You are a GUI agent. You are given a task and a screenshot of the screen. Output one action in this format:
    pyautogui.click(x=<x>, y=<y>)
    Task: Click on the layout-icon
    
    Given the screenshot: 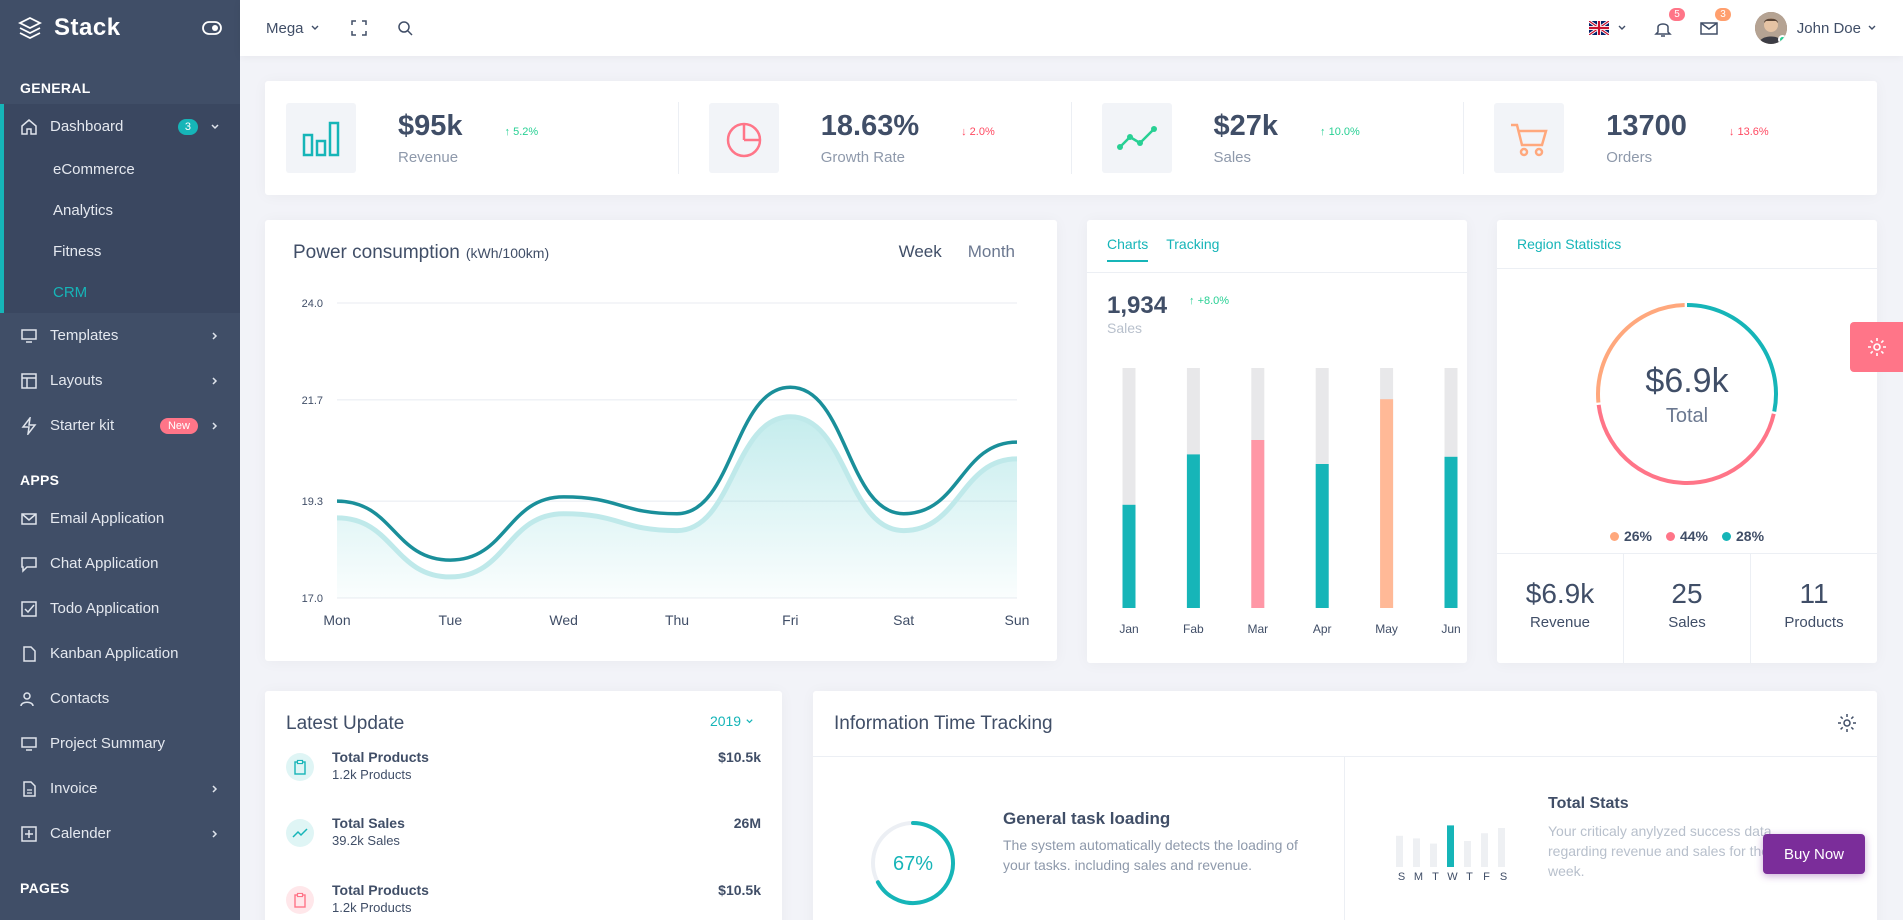 What is the action you would take?
    pyautogui.click(x=29, y=380)
    